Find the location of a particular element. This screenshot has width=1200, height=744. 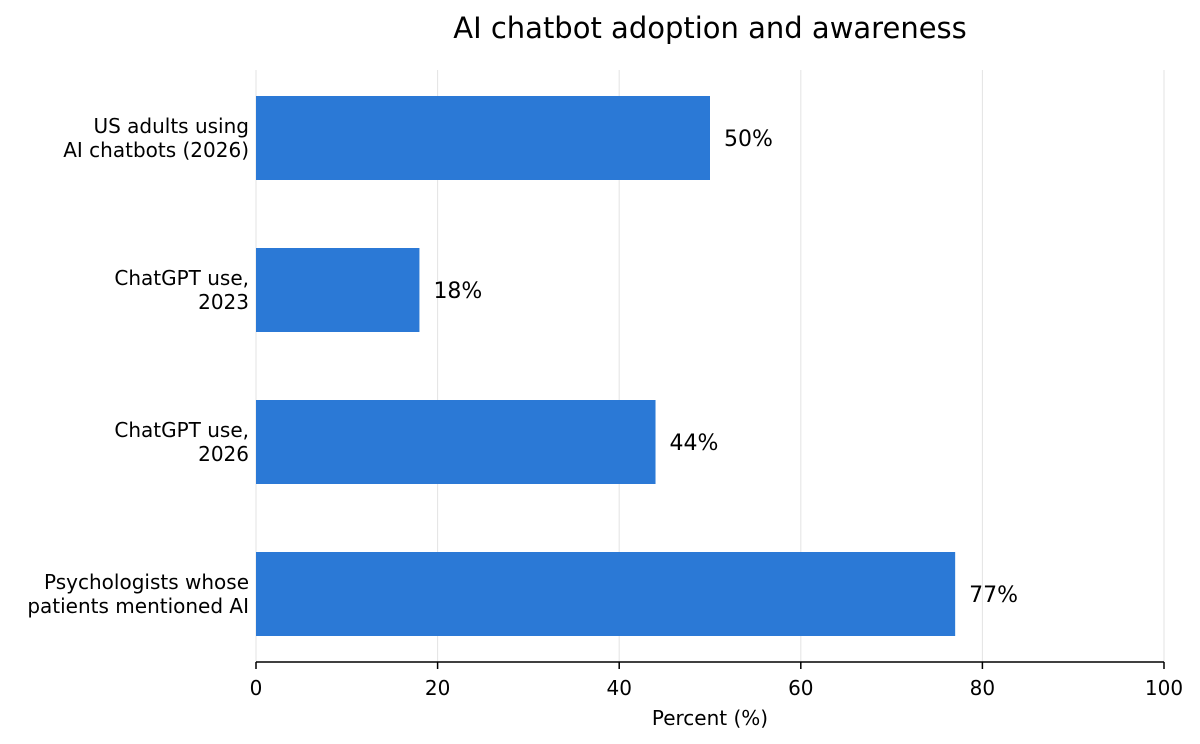

x-axis-title: Percent (%) is located at coordinates (710, 718).